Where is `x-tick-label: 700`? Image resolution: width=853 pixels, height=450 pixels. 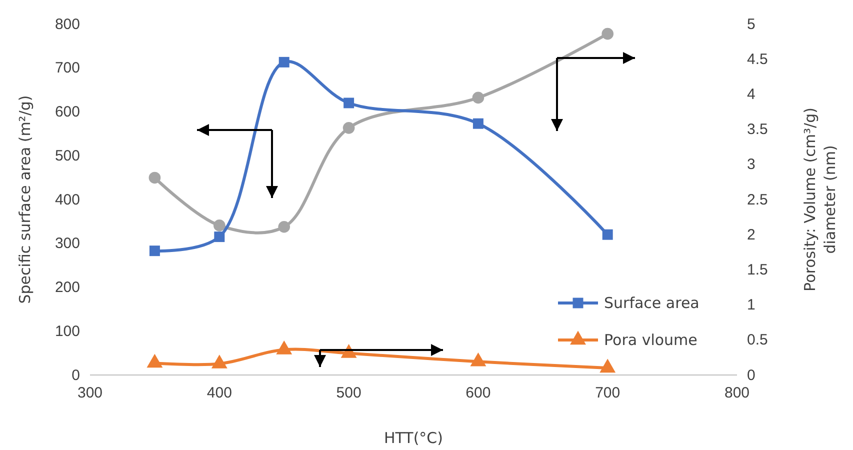 x-tick-label: 700 is located at coordinates (607, 393).